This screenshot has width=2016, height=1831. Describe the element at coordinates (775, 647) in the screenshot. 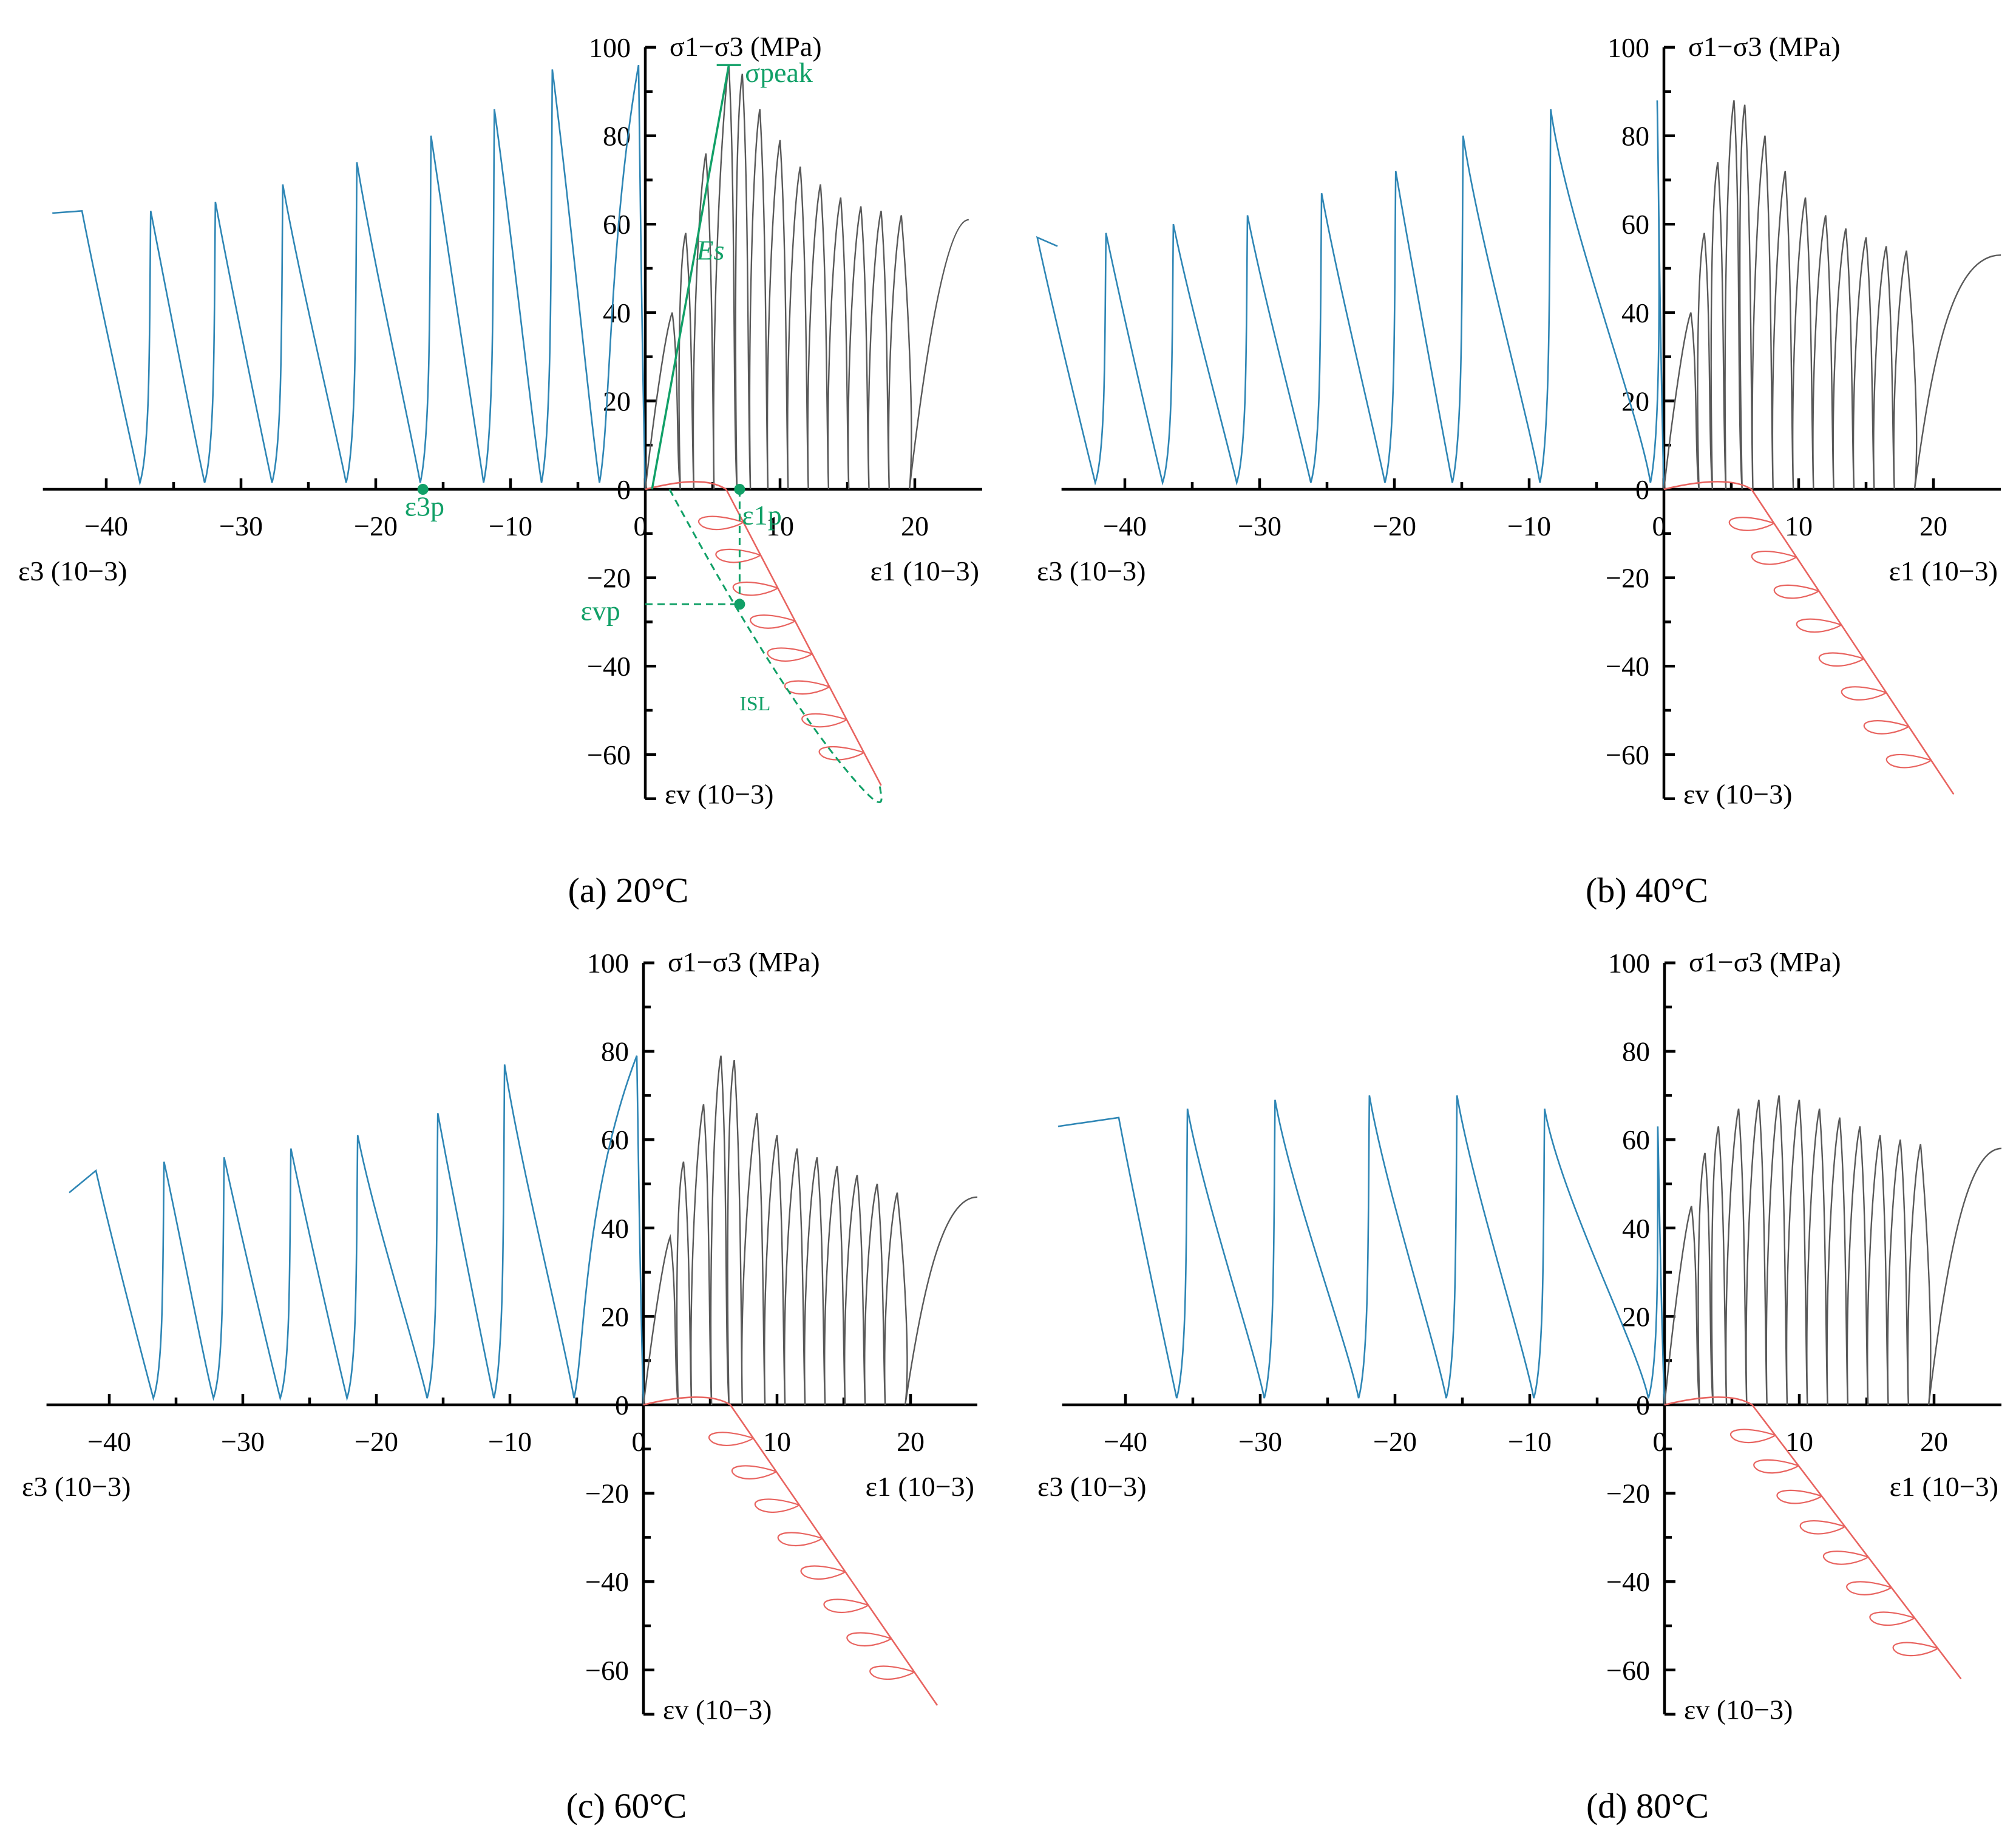

I see `isl-curve` at that location.